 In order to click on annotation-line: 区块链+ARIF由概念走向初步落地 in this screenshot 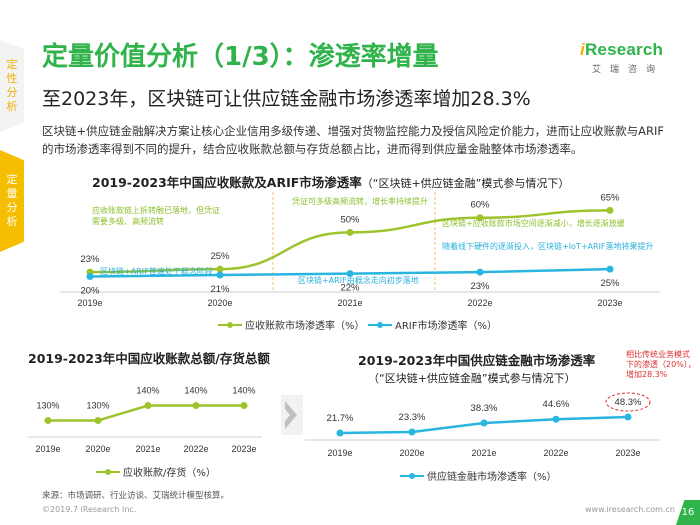, I will do `click(358, 280)`.